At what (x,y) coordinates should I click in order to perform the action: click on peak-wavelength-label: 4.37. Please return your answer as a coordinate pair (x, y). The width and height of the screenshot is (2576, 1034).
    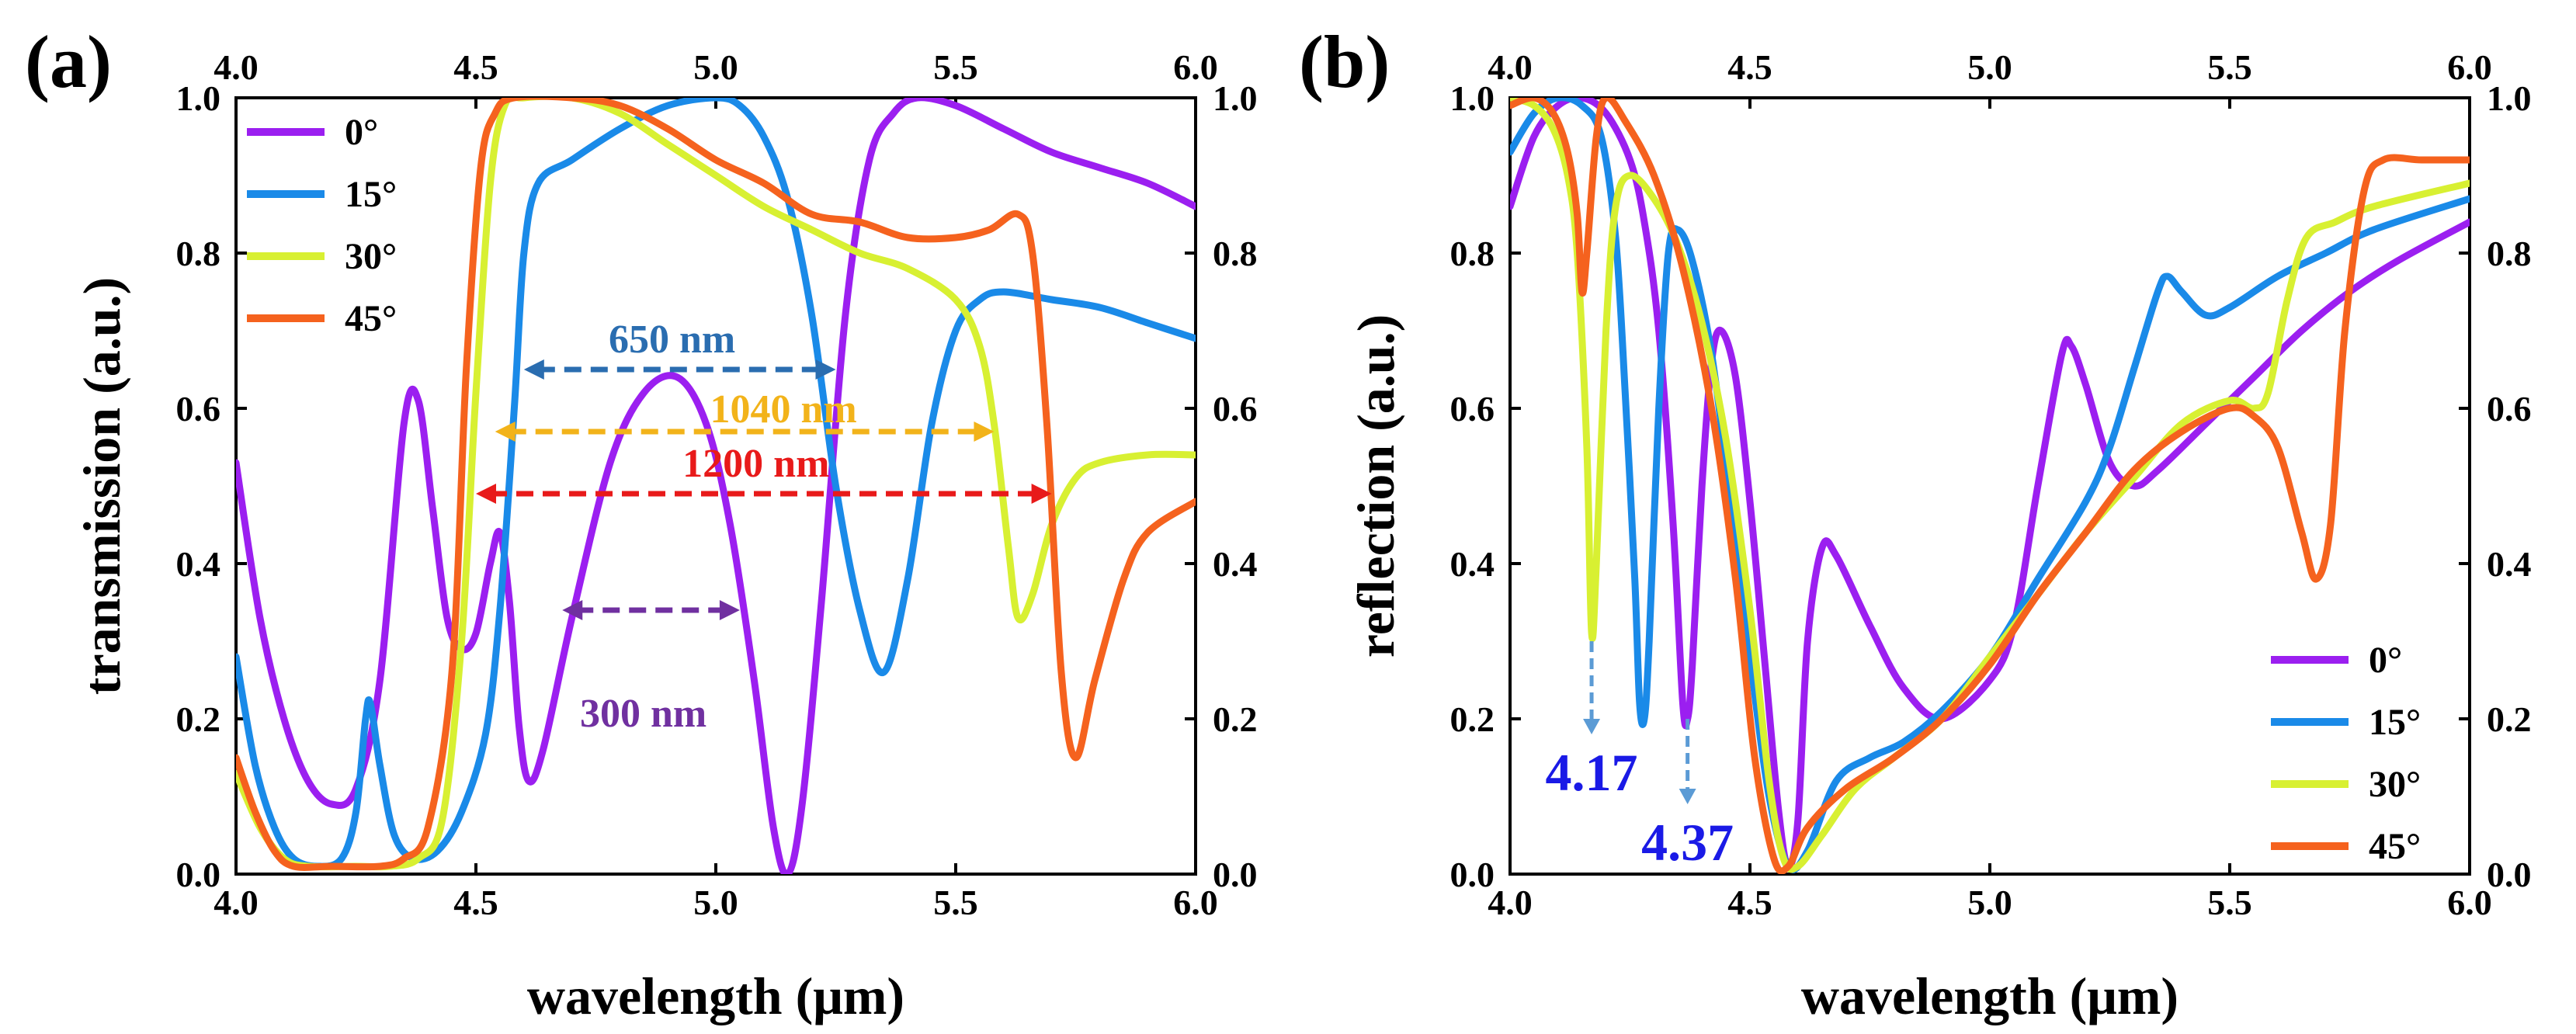
    Looking at the image, I should click on (1687, 842).